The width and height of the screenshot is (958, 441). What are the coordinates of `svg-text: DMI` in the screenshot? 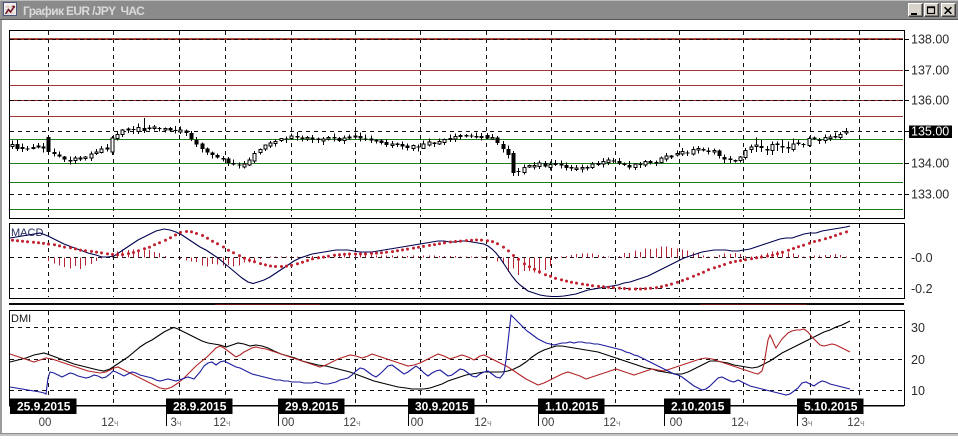 It's located at (21, 319).